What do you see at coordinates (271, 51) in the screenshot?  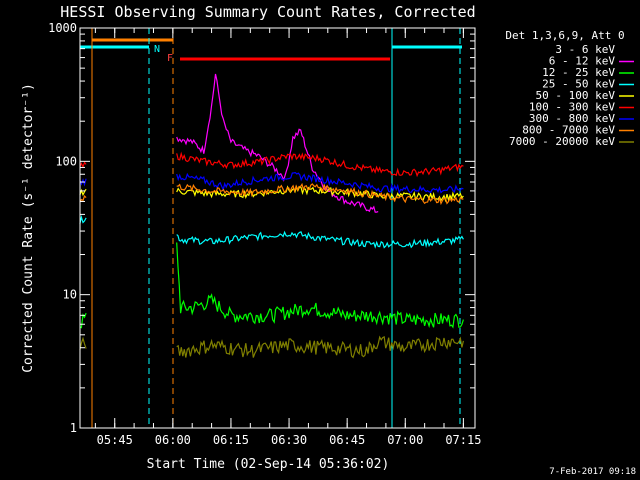 I see `flag-bars: NF` at bounding box center [271, 51].